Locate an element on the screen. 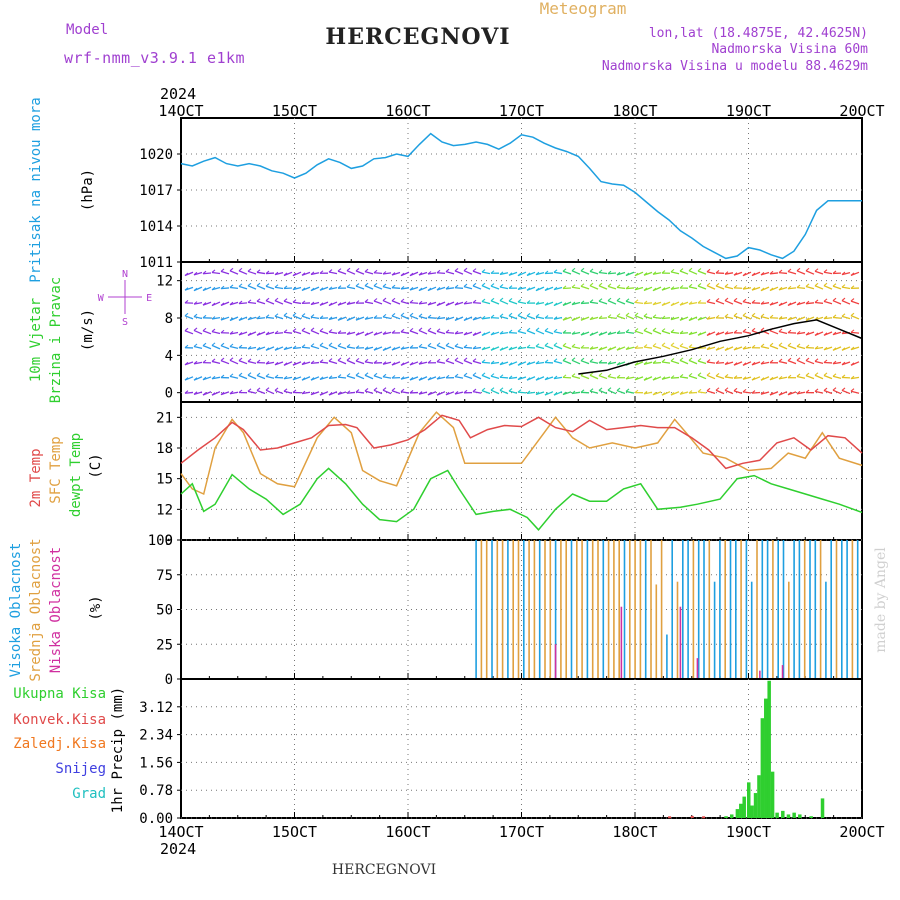  cloud-high-label: Visoka Oblacnost is located at coordinates (16, 610).